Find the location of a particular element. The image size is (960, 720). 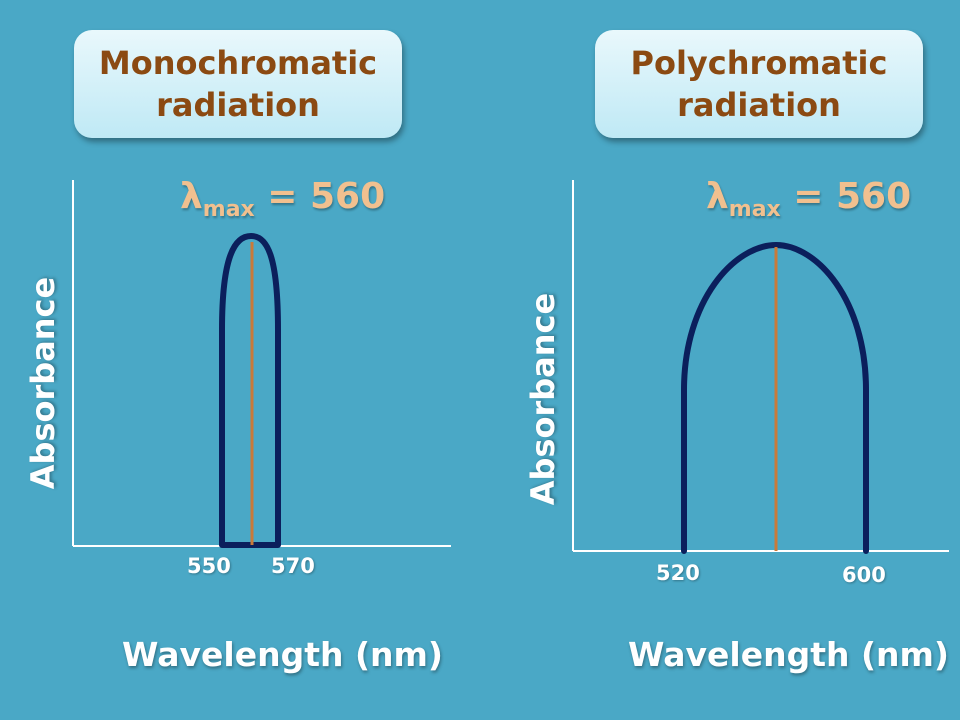

tick-label-550: 550 is located at coordinates (209, 566).